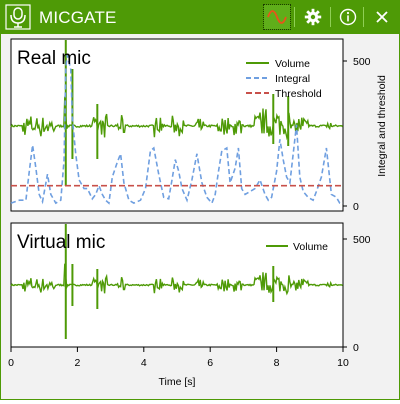 This screenshot has width=400, height=404. What do you see at coordinates (61, 242) in the screenshot?
I see `virtual-mic-title: Virtual mic` at bounding box center [61, 242].